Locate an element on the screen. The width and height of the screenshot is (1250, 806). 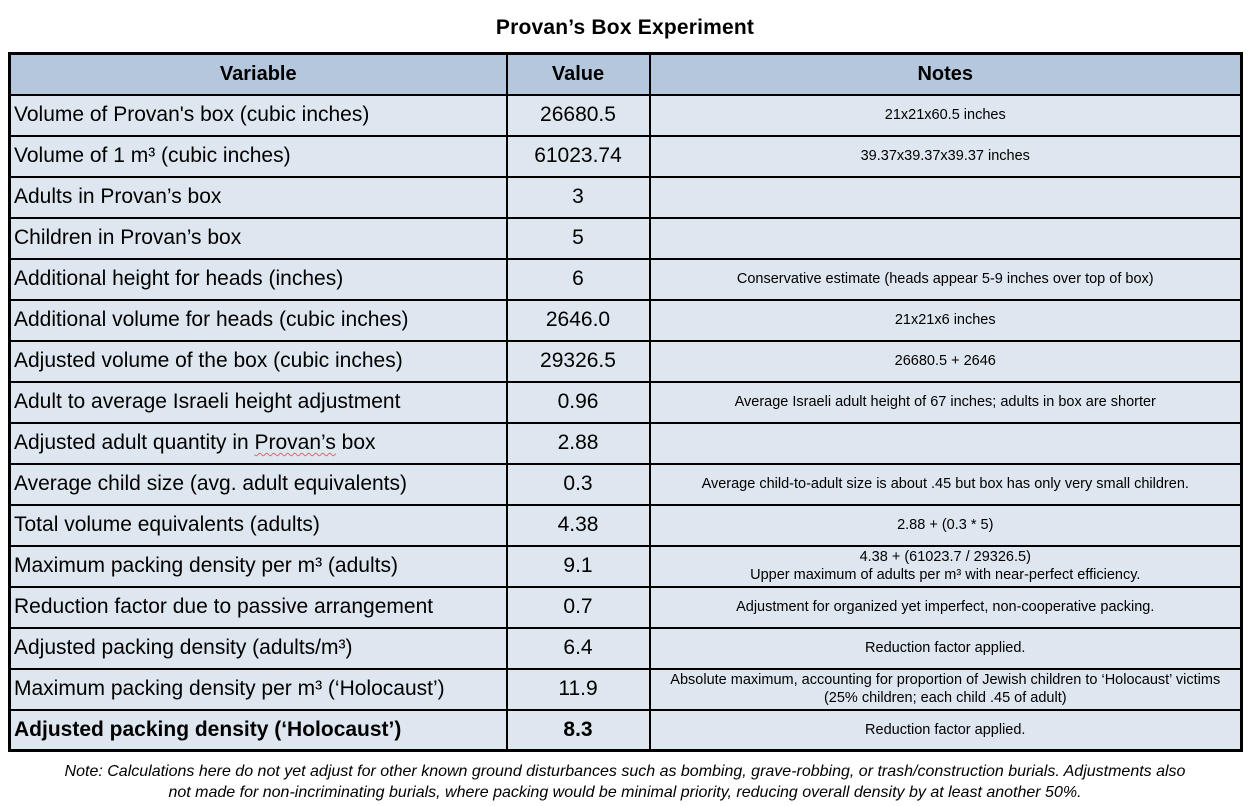
table-head: Variable Value Notes is located at coordinates (625, 74).